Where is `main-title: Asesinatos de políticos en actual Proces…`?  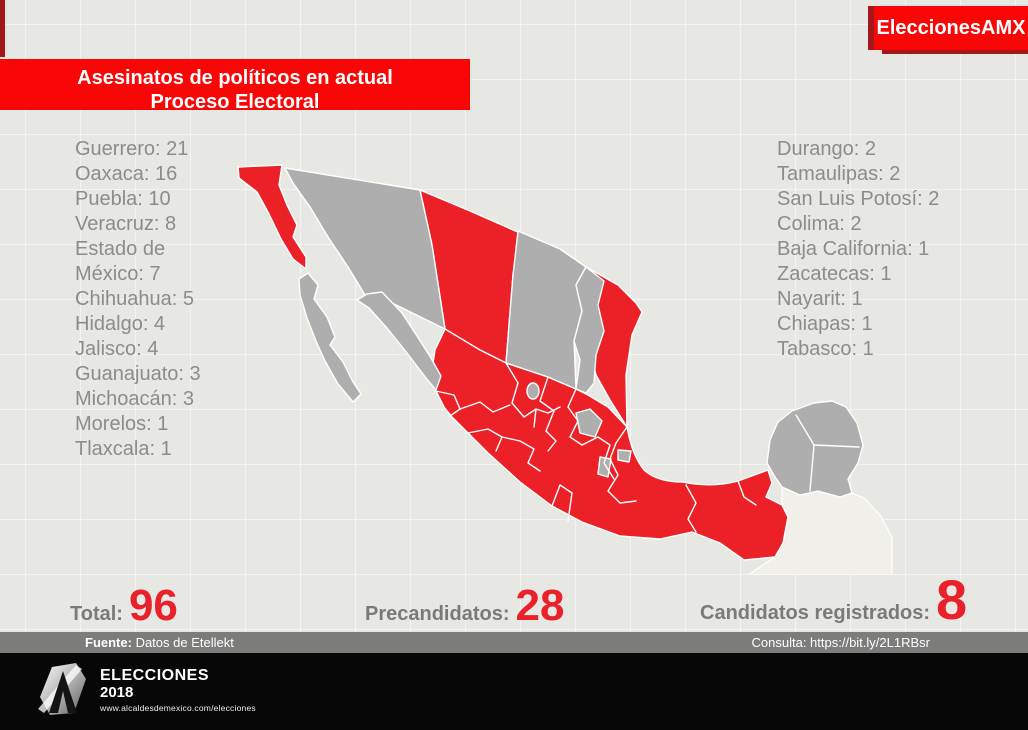
main-title: Asesinatos de políticos en actual Proces… is located at coordinates (235, 86).